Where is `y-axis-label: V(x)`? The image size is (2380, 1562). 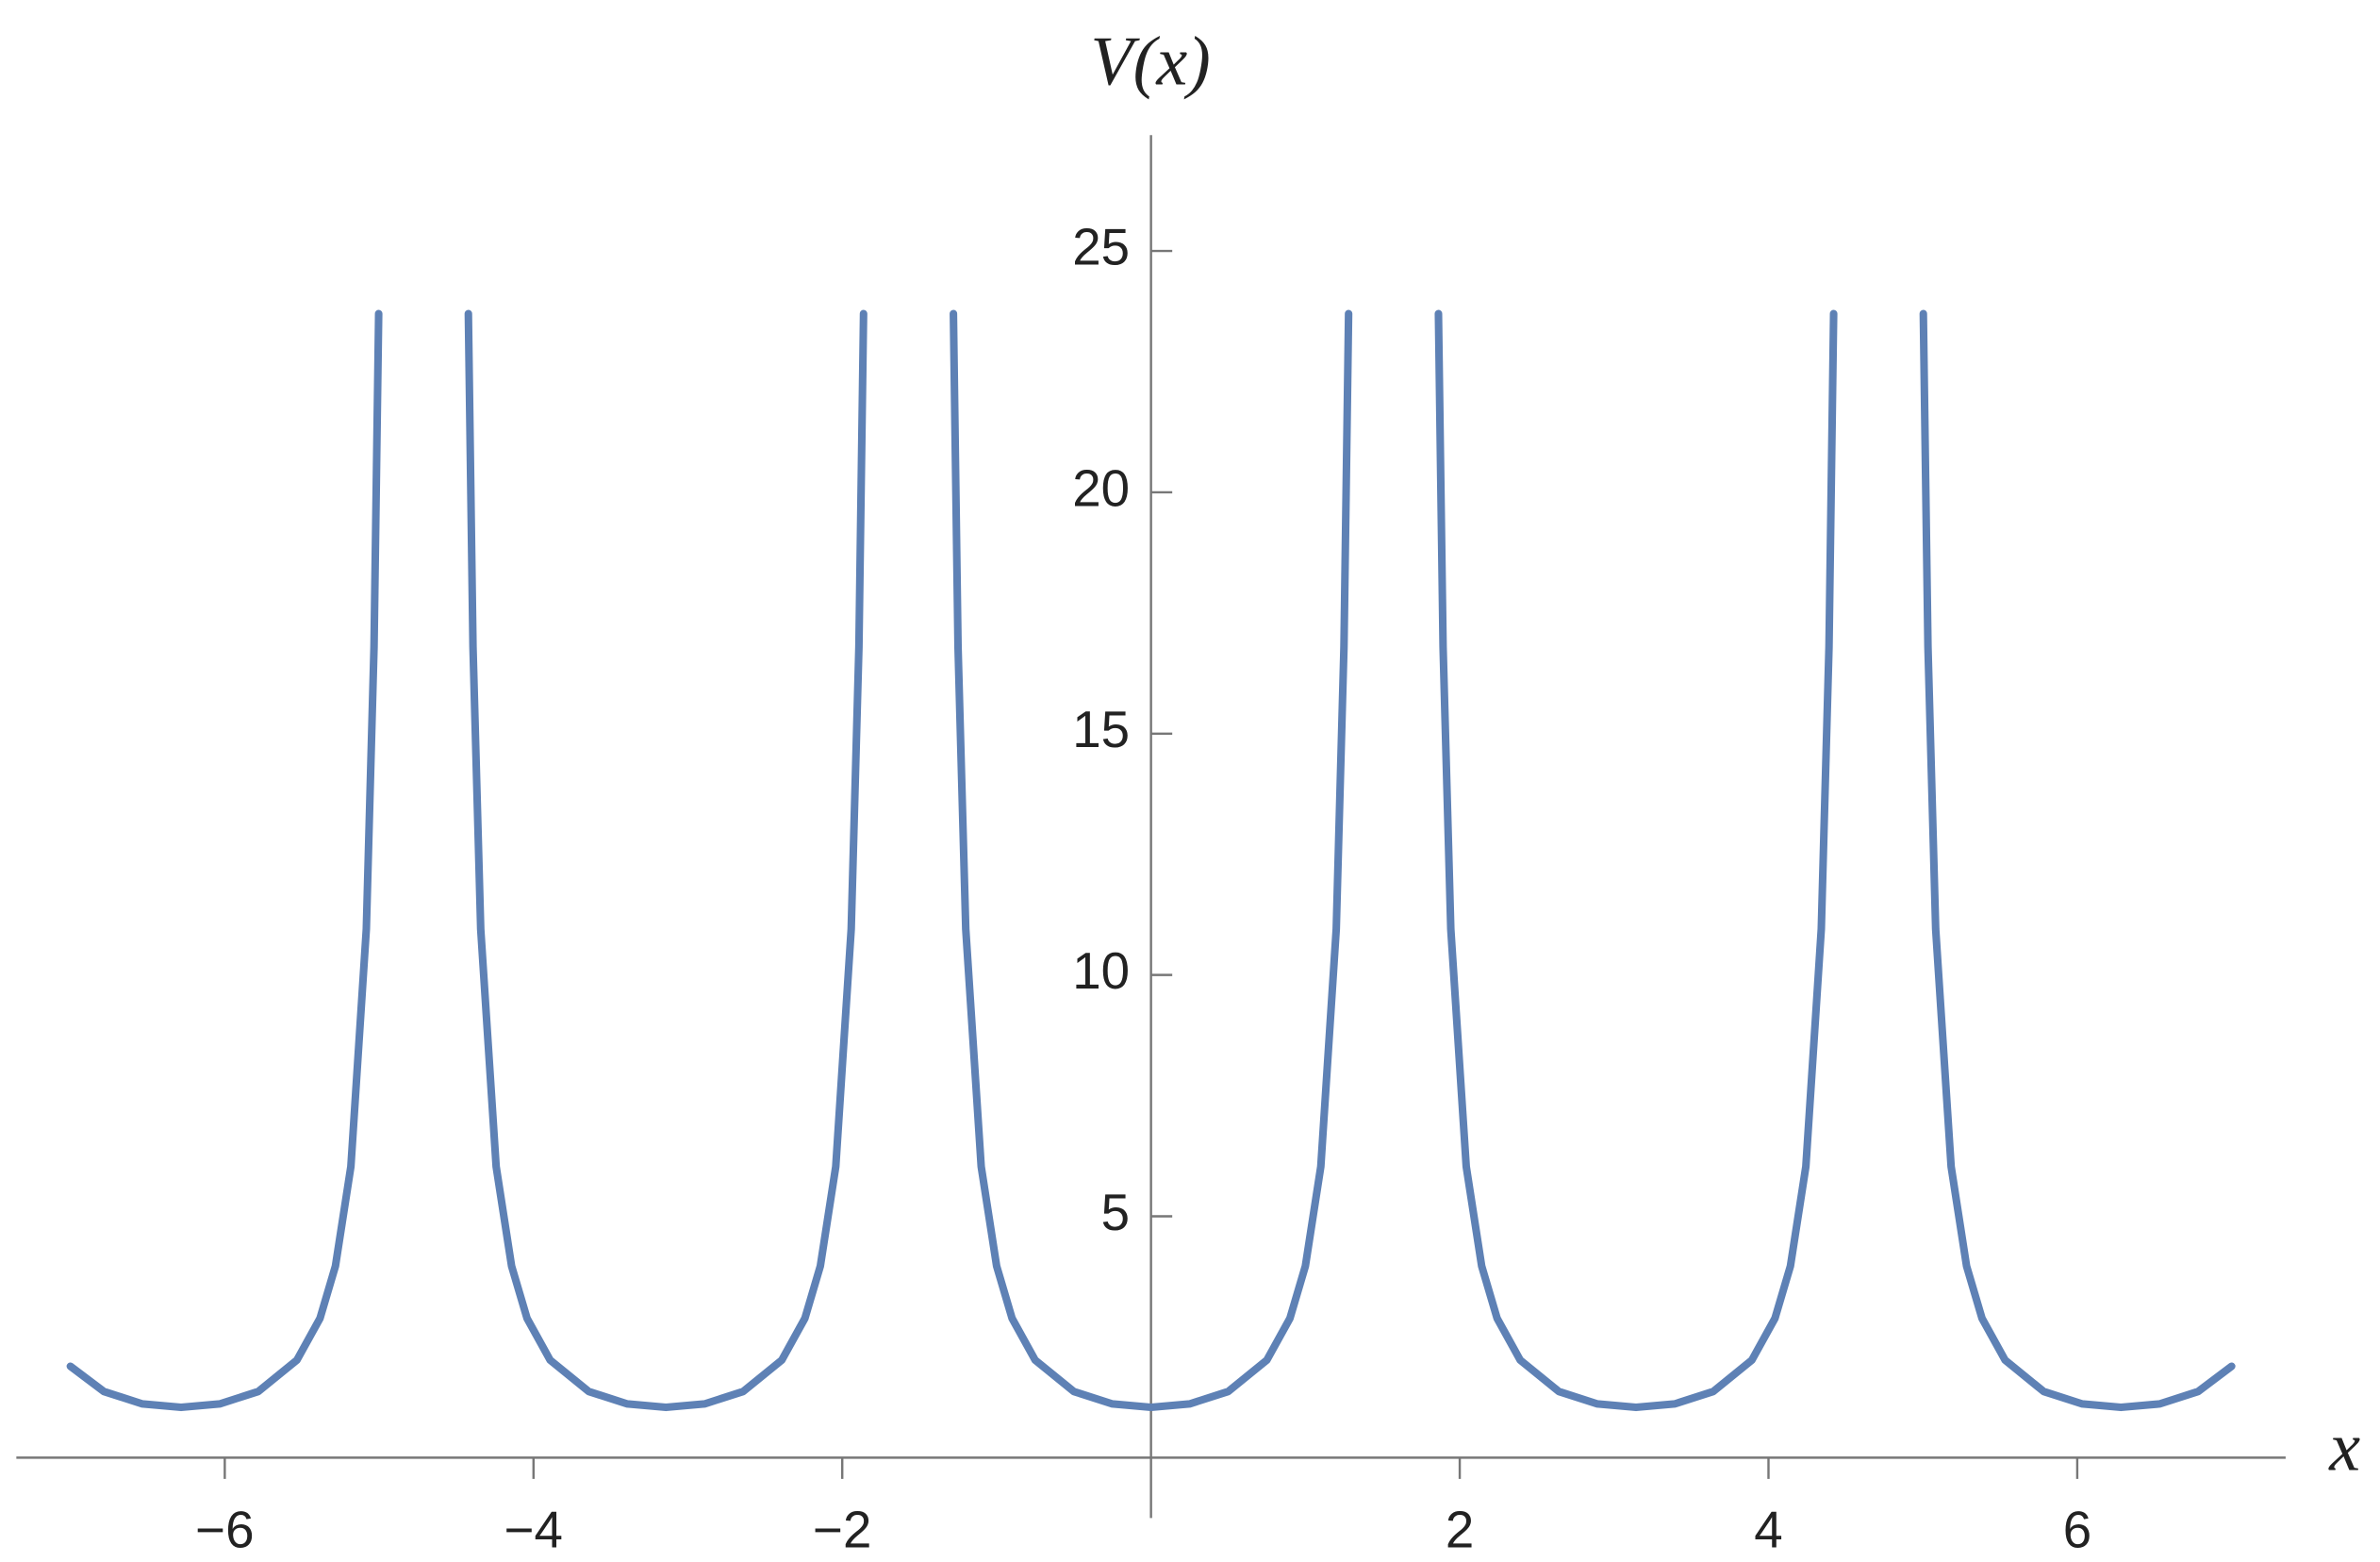
y-axis-label: V(x) is located at coordinates (1150, 61).